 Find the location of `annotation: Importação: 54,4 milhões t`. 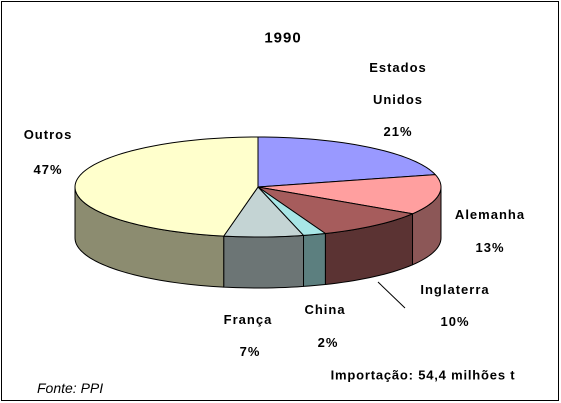

annotation: Importação: 54,4 milhões t is located at coordinates (423, 375).